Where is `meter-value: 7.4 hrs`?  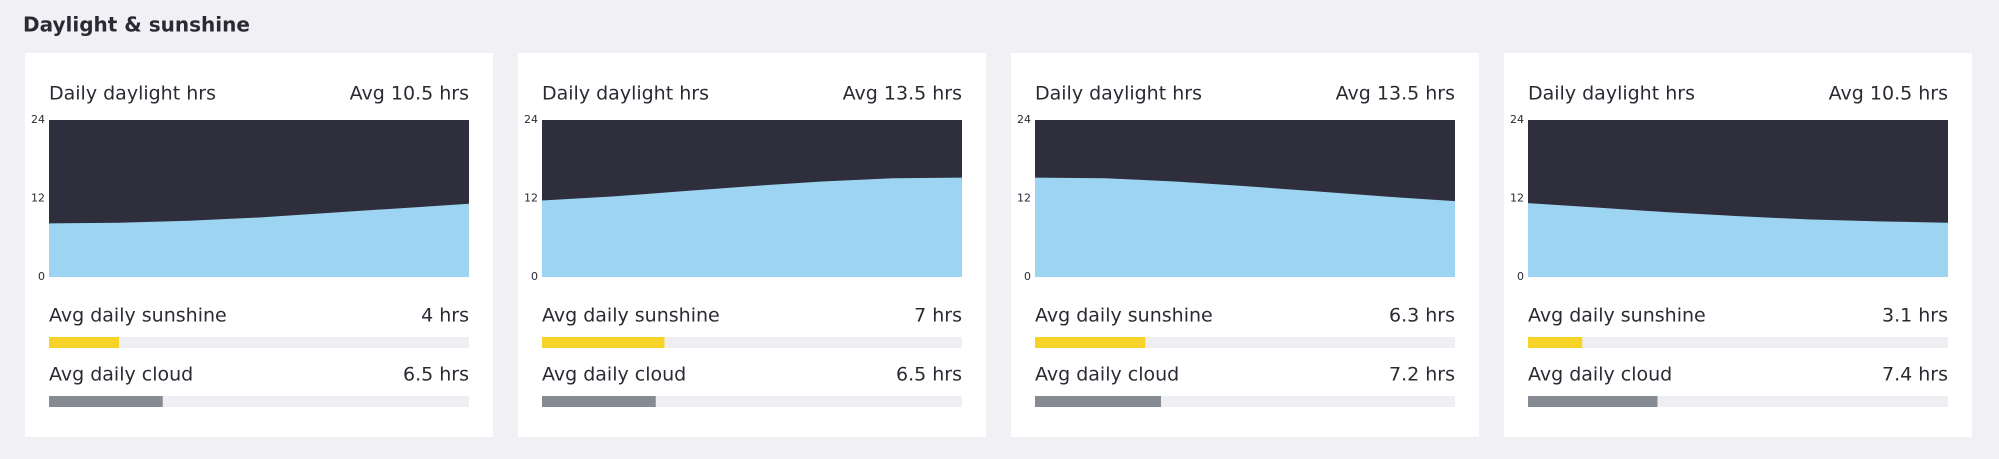
meter-value: 7.4 hrs is located at coordinates (1915, 375).